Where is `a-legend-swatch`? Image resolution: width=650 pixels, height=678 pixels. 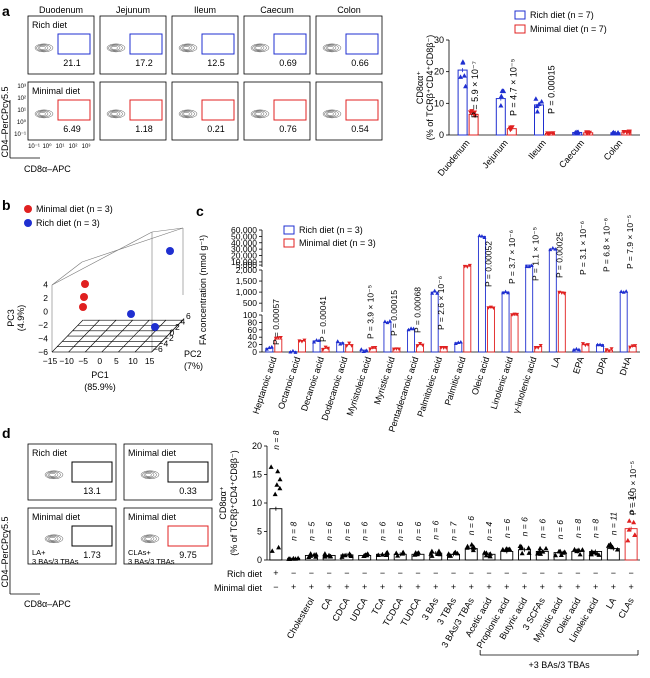
a-legend-swatch is located at coordinates (520, 15).